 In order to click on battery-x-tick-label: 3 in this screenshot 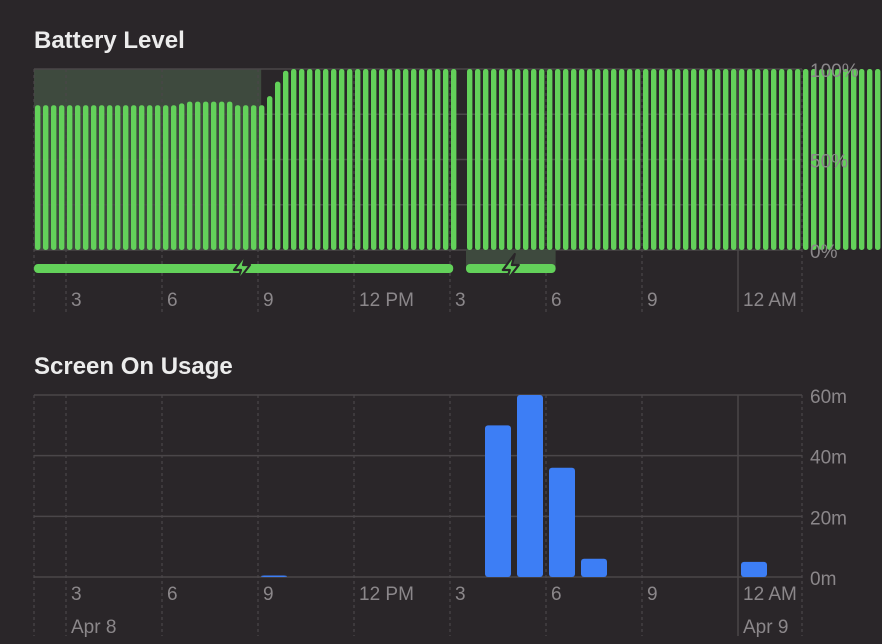, I will do `click(76, 300)`.